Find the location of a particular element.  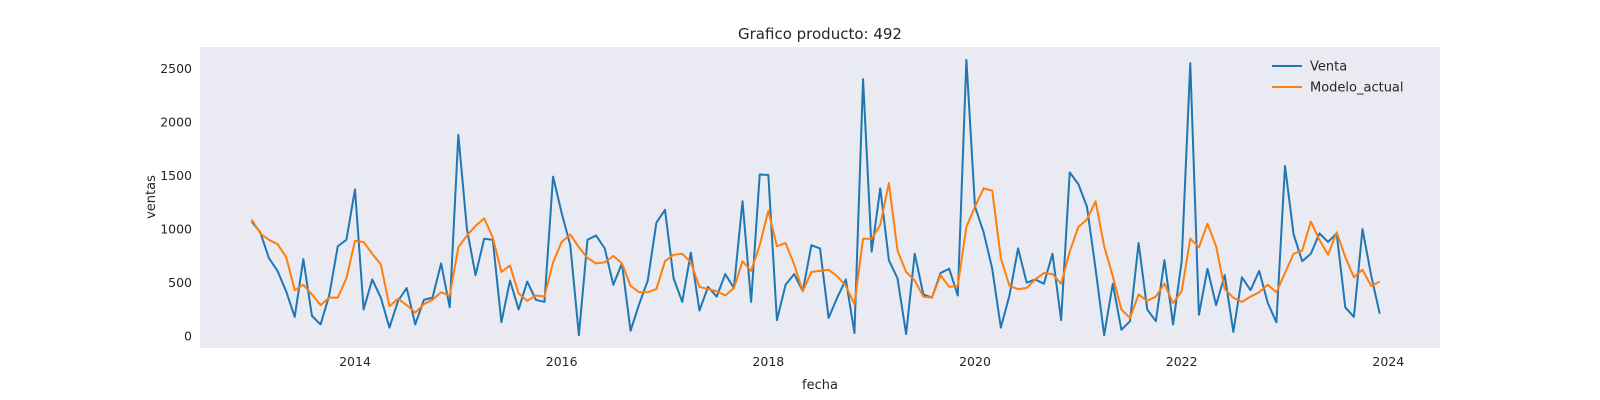

legend: Venta Modelo_actual is located at coordinates (1338, 78).